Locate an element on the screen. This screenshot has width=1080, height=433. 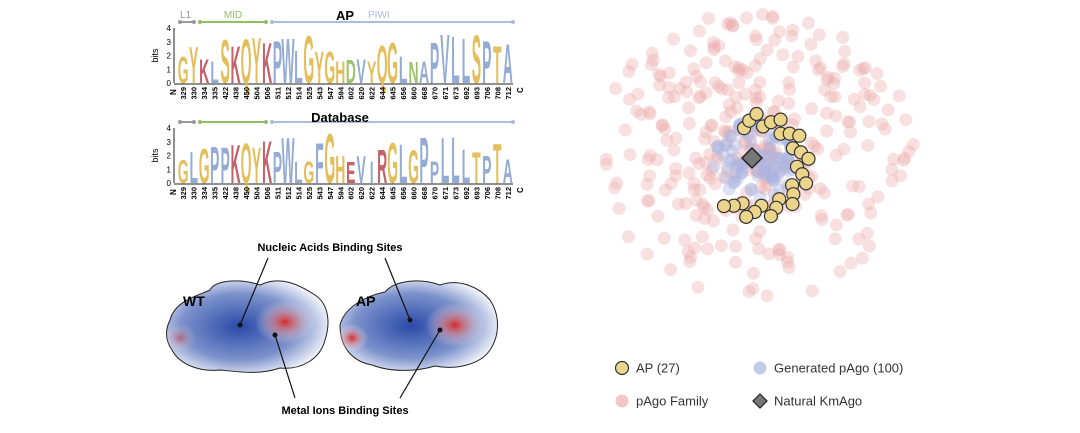
position-label: 334 is located at coordinates (204, 192).